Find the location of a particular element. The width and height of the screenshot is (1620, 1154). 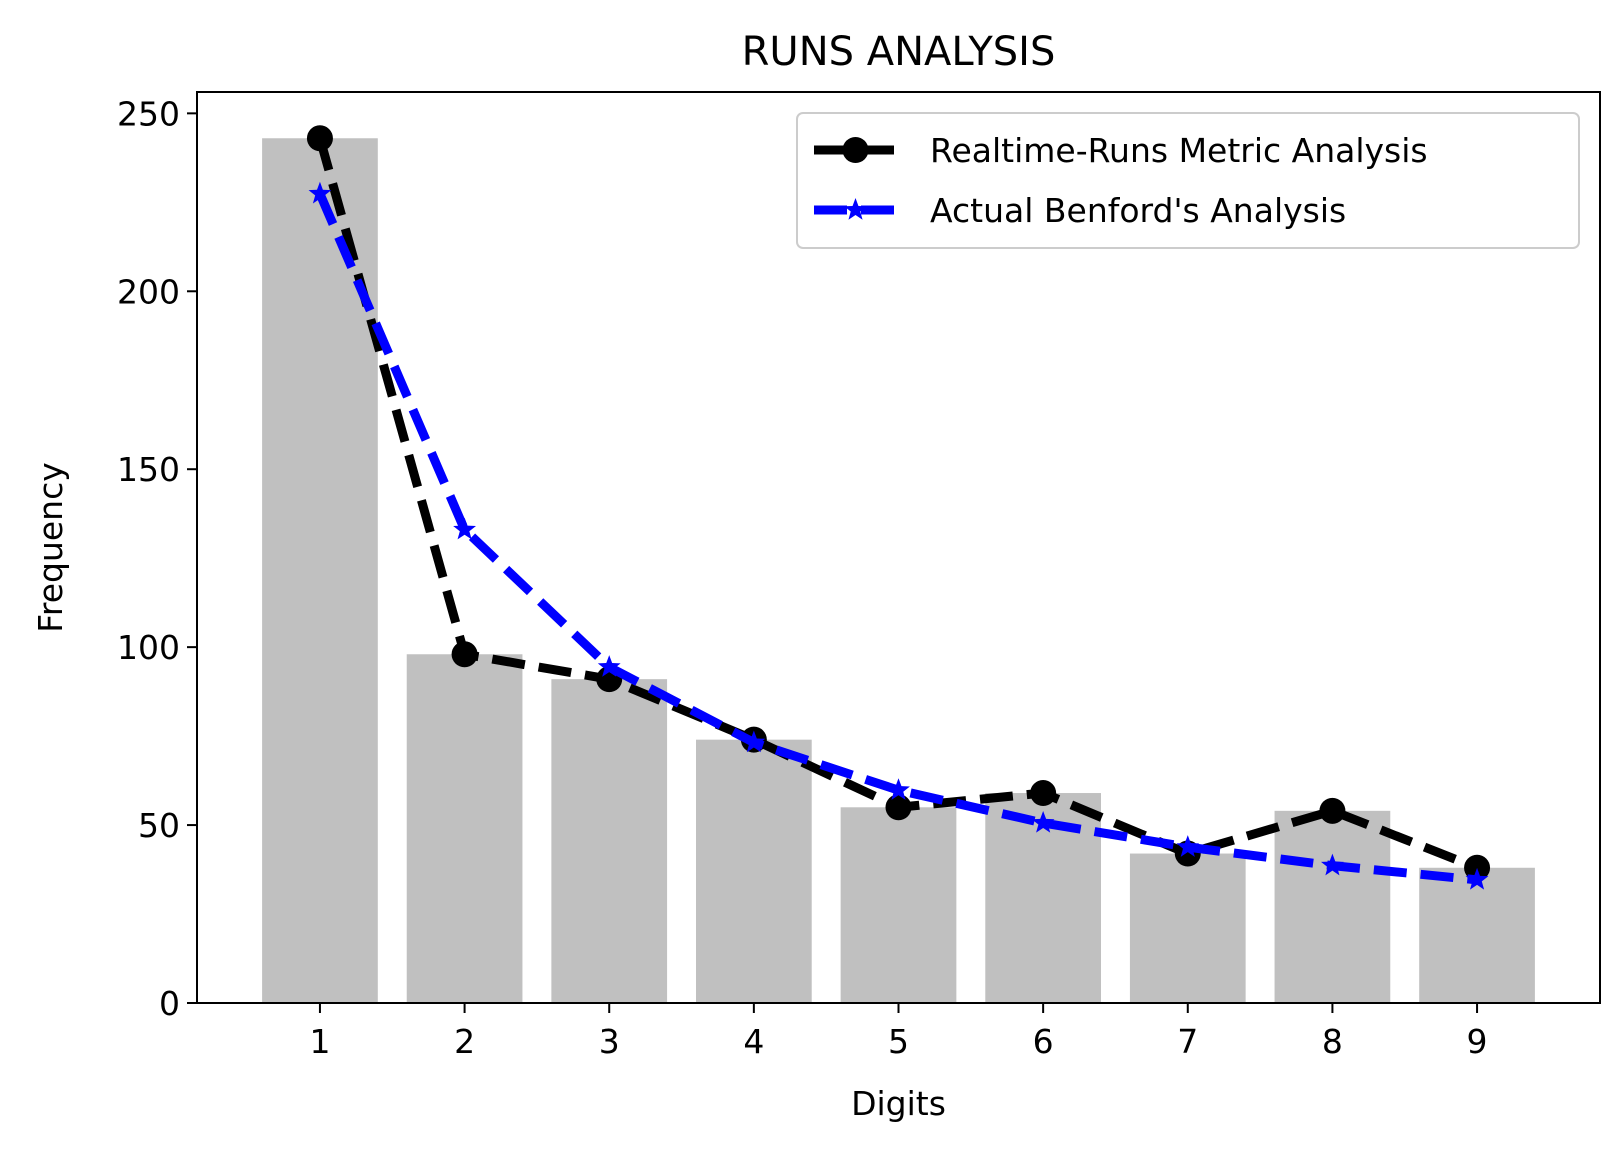

y-tick-label-100: 100 is located at coordinates (148, 647).